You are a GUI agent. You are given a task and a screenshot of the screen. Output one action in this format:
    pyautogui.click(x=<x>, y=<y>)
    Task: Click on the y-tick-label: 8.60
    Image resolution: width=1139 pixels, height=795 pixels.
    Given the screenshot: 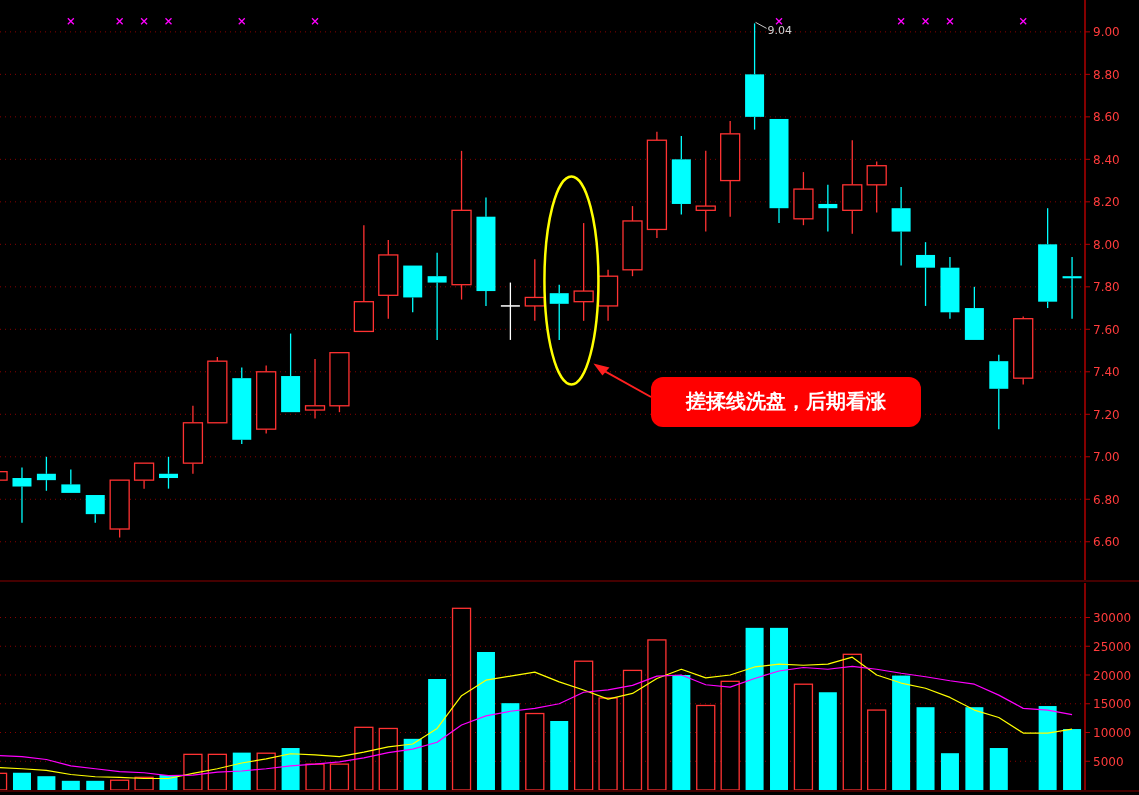 What is the action you would take?
    pyautogui.click(x=1106, y=117)
    